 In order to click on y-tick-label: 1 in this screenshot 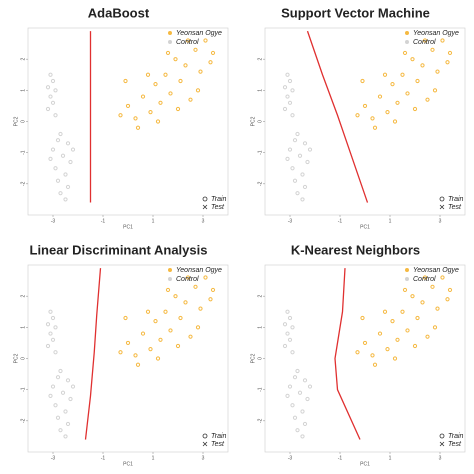, I will do `click(260, 327)`.